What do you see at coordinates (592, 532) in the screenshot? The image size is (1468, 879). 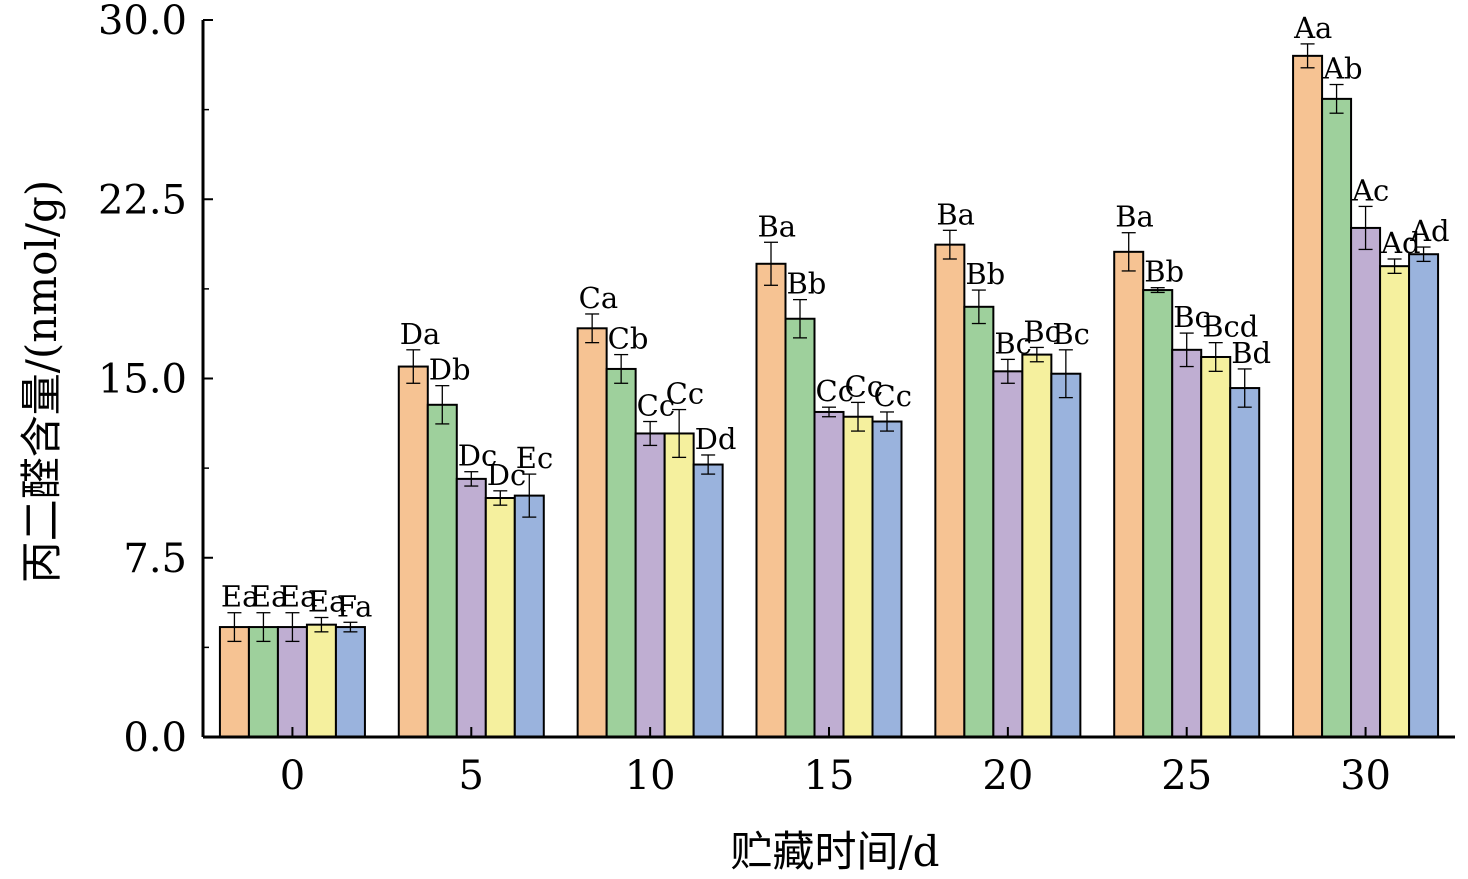 I see `bar-cat2-s0` at bounding box center [592, 532].